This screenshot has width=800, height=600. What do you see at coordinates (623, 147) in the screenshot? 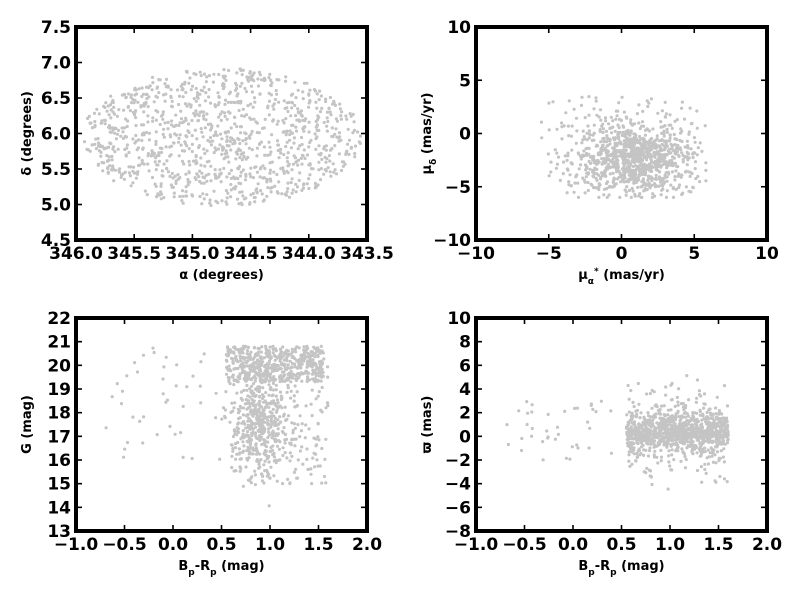
I see `data-points` at bounding box center [623, 147].